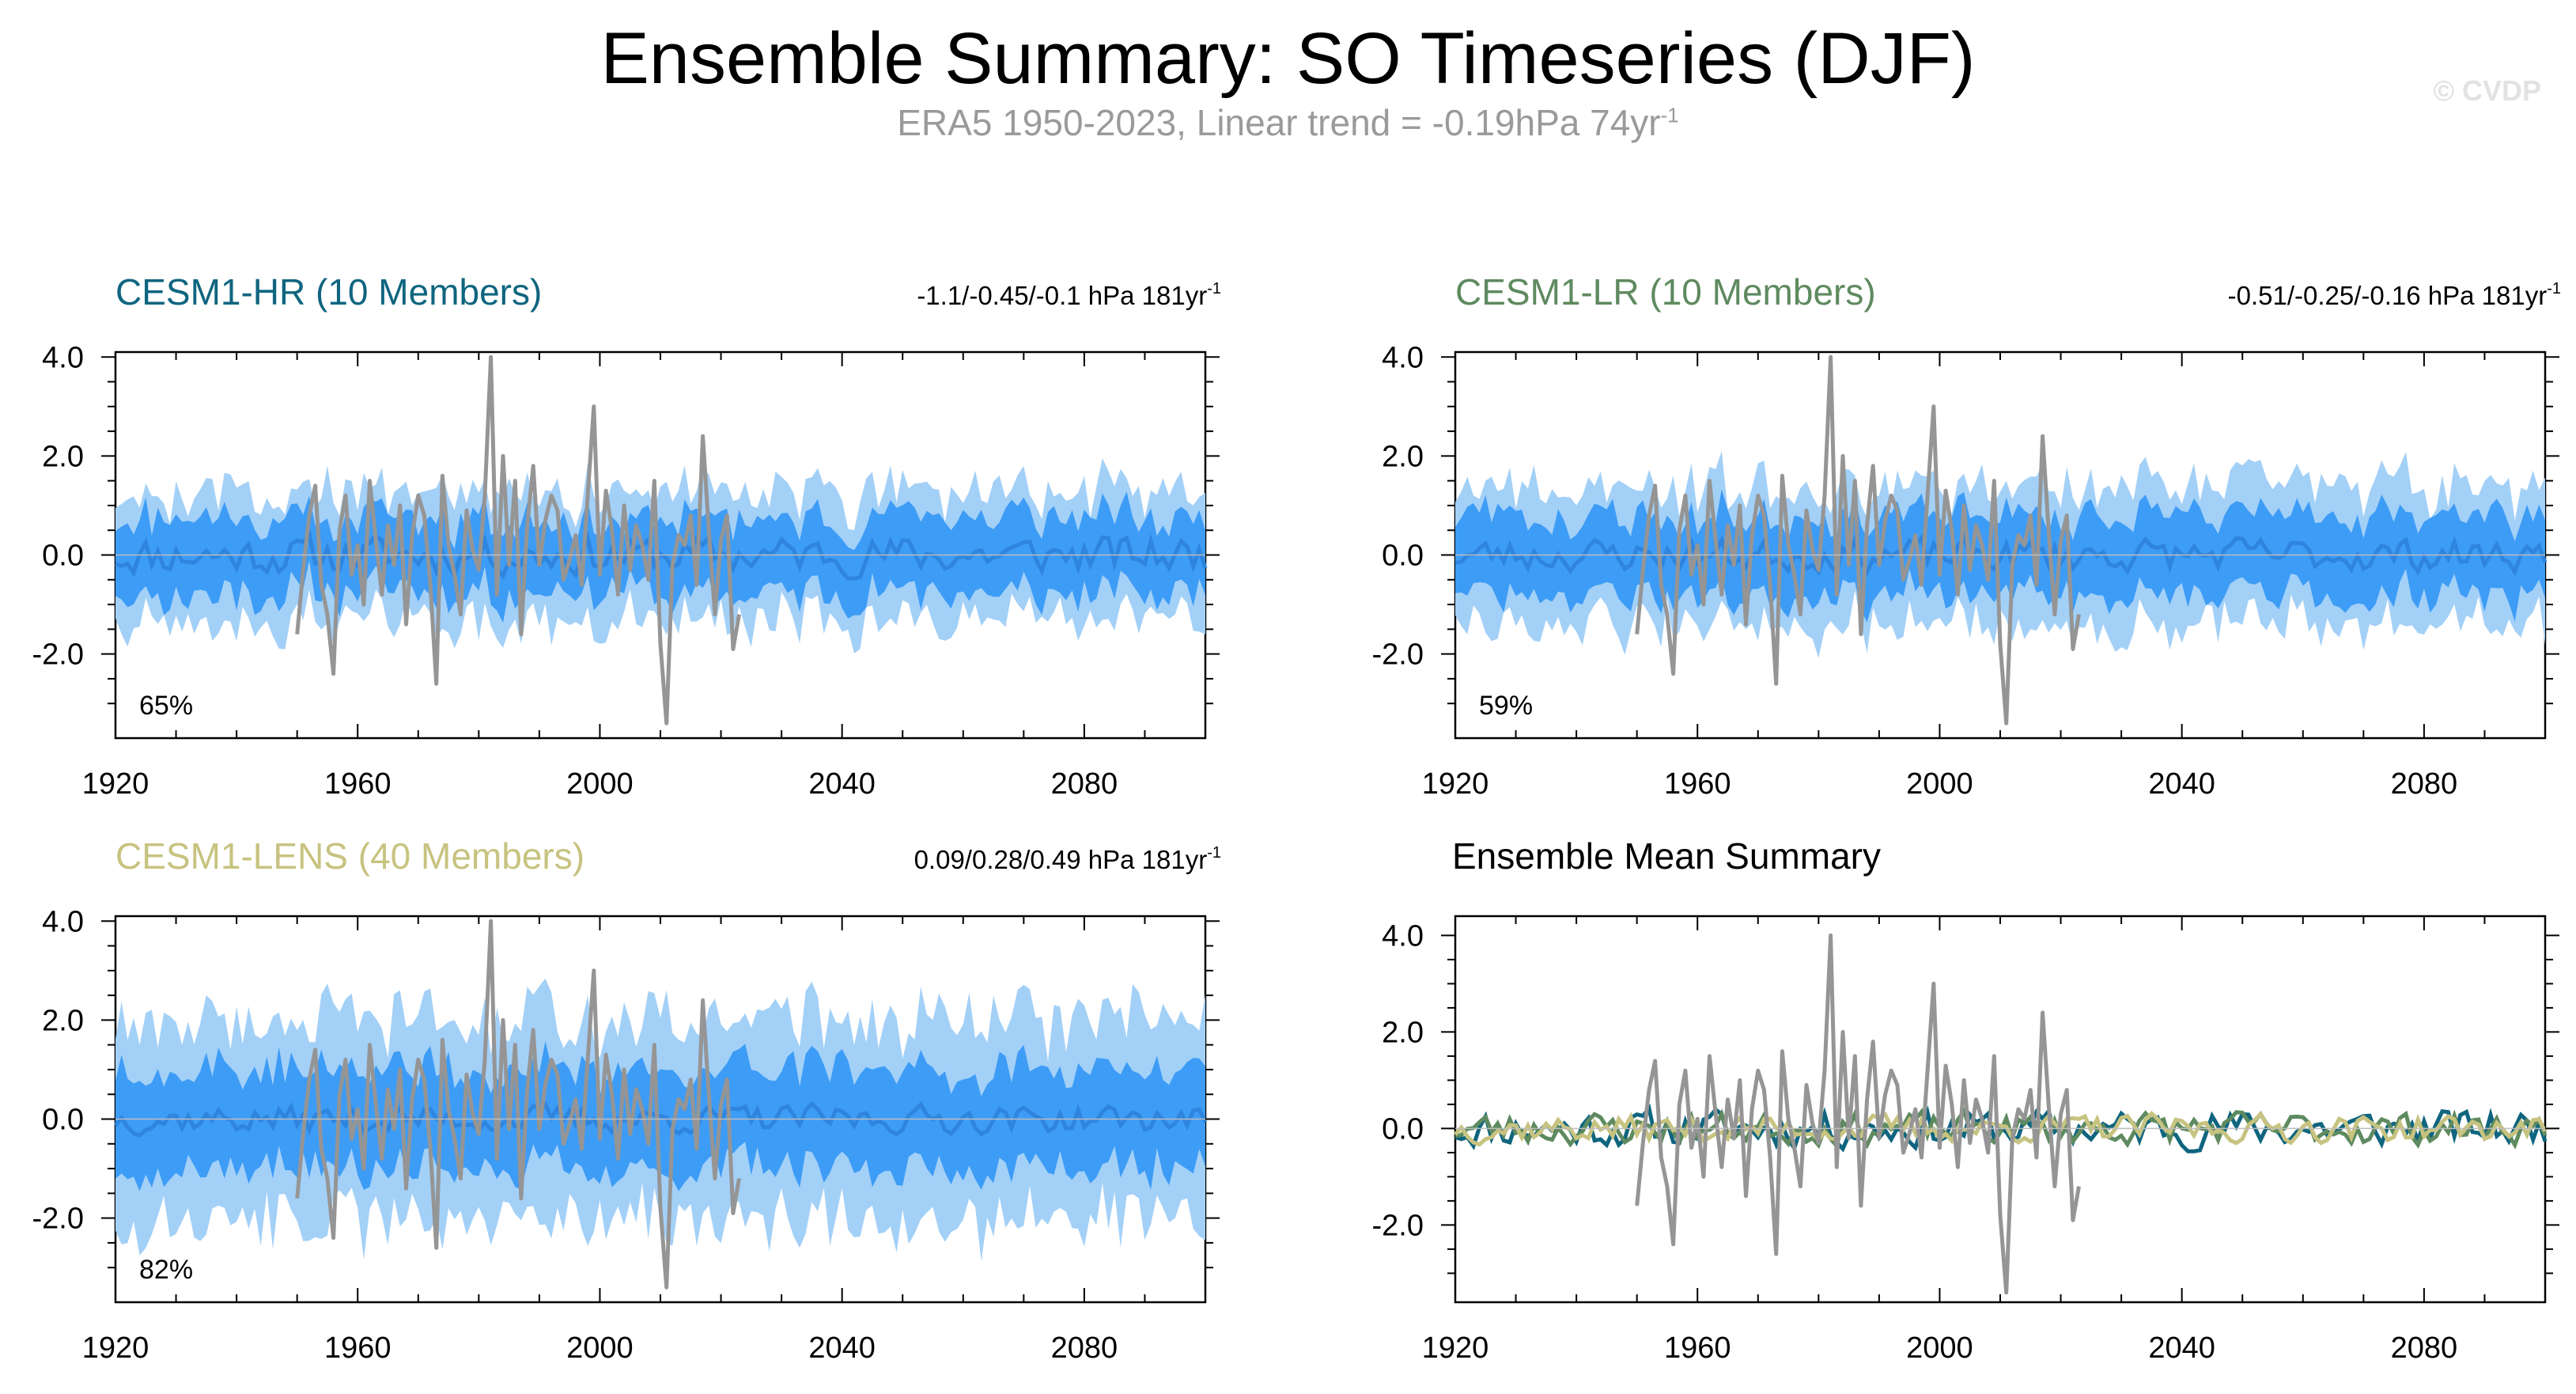 Image resolution: width=2576 pixels, height=1394 pixels. Describe the element at coordinates (166, 1270) in the screenshot. I see `percent-label: 82%` at that location.